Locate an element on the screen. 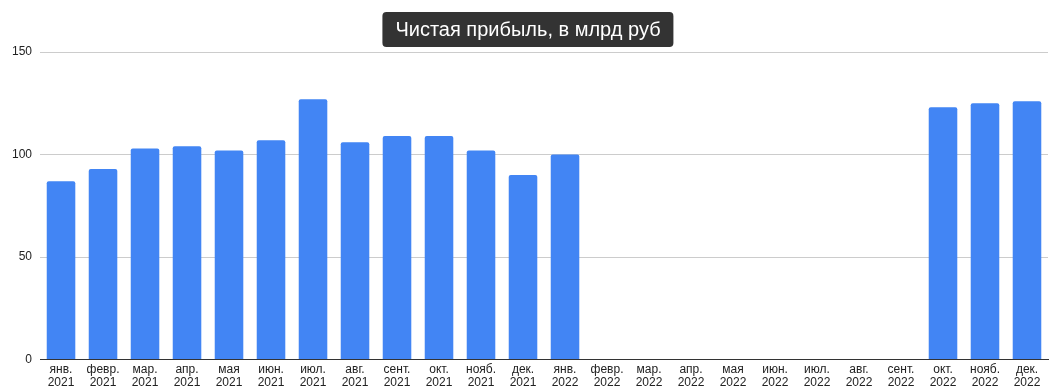 This screenshot has height=392, width=1056. x-tick-label: янв. 2022 is located at coordinates (565, 375).